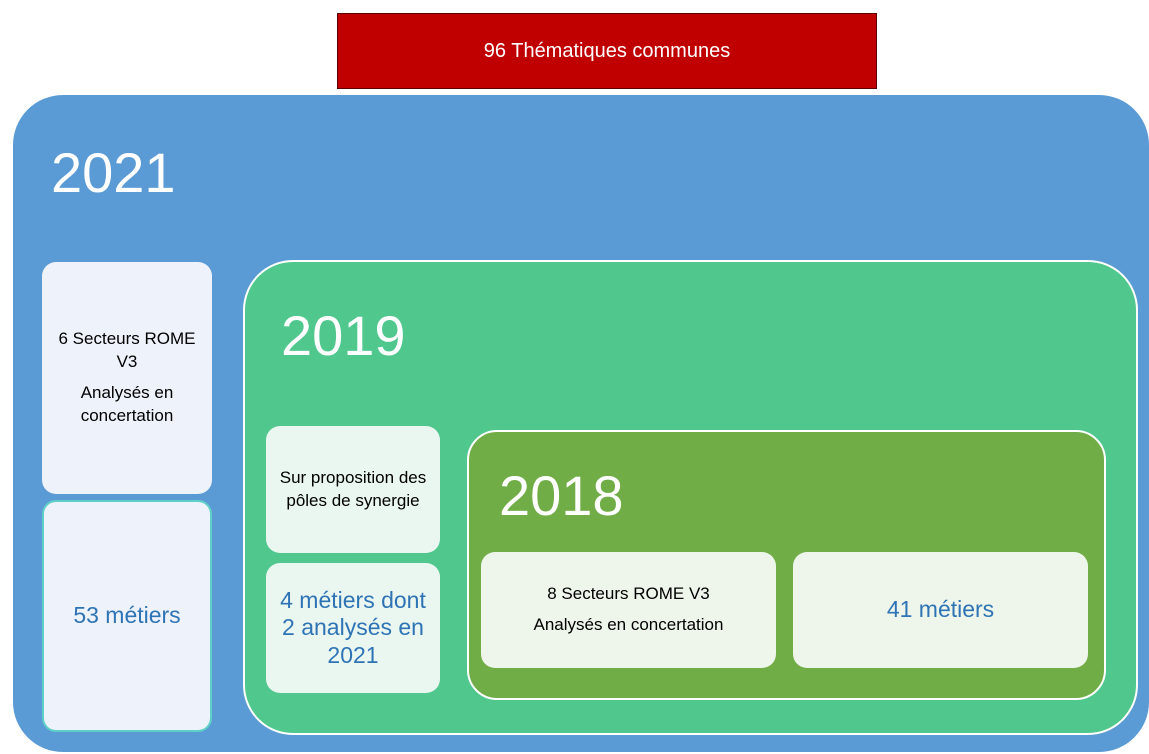 Image resolution: width=1149 pixels, height=754 pixels. I want to click on count-box: 4 métiers dont 2 analysés en 2021, so click(353, 628).